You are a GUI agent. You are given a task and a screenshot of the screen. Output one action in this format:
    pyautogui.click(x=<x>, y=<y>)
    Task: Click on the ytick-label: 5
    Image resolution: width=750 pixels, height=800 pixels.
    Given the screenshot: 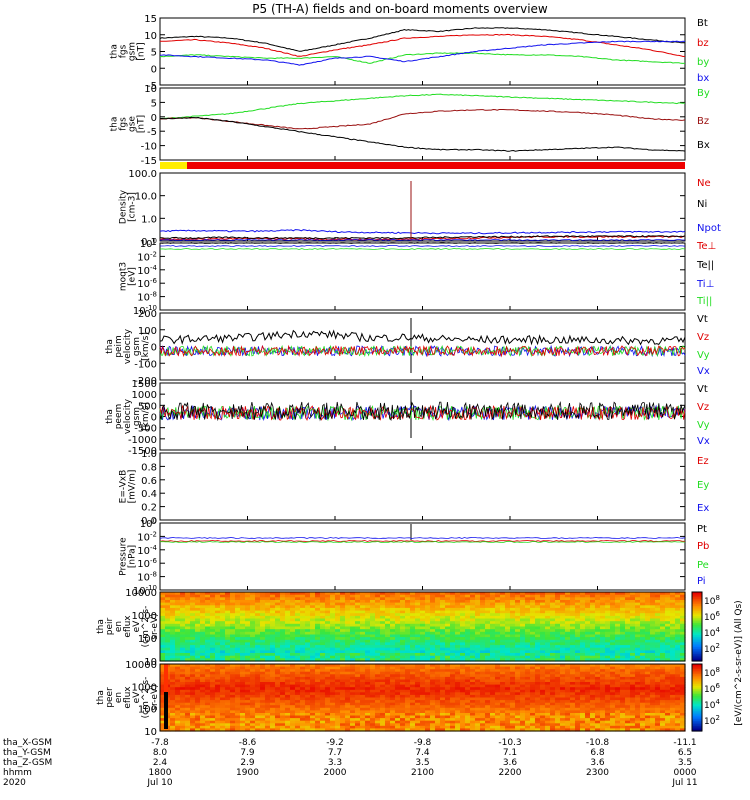 What is the action you would take?
    pyautogui.click(x=154, y=103)
    